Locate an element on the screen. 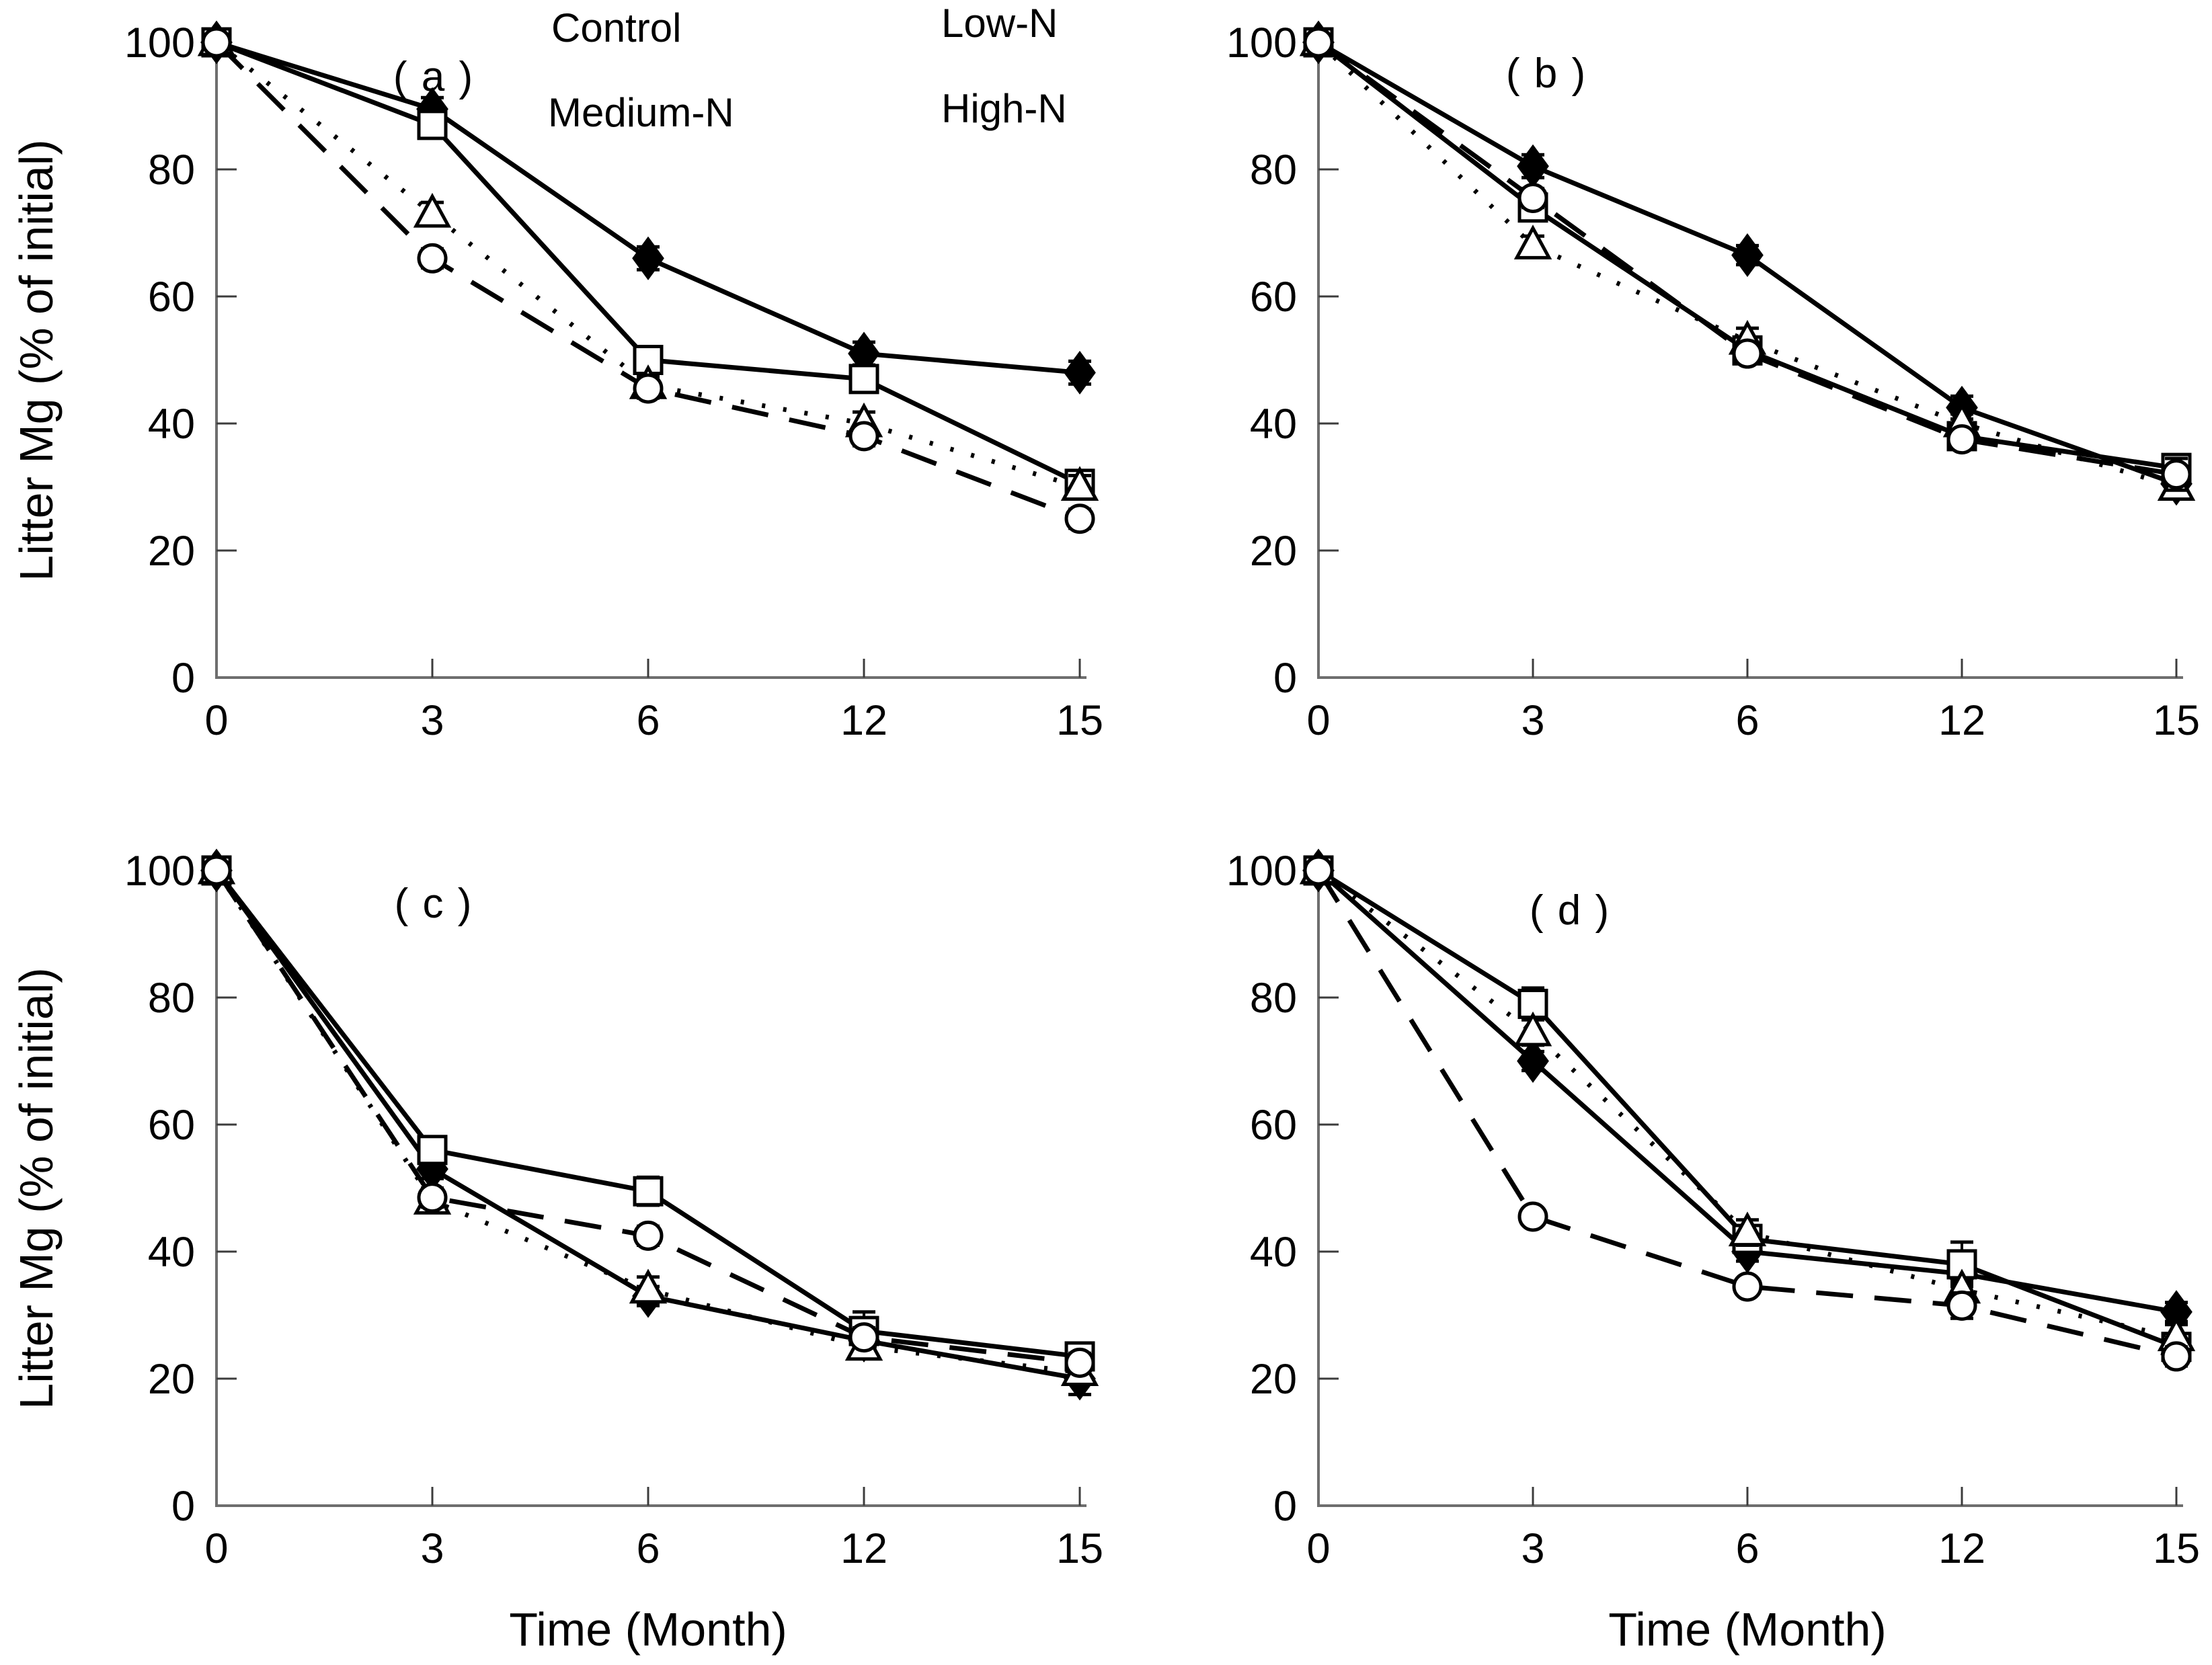 Image resolution: width=2212 pixels, height=1665 pixels. legend-item-high-n: High-N is located at coordinates (1004, 108).